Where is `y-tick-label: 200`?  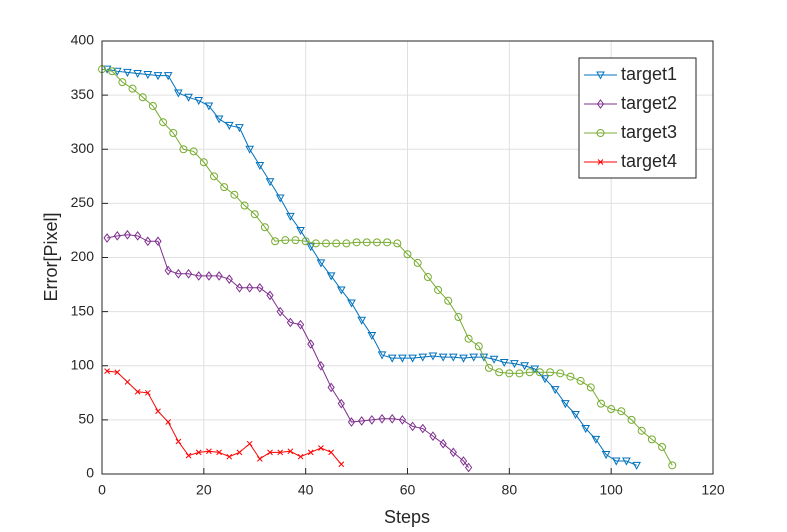
y-tick-label: 200 is located at coordinates (83, 256).